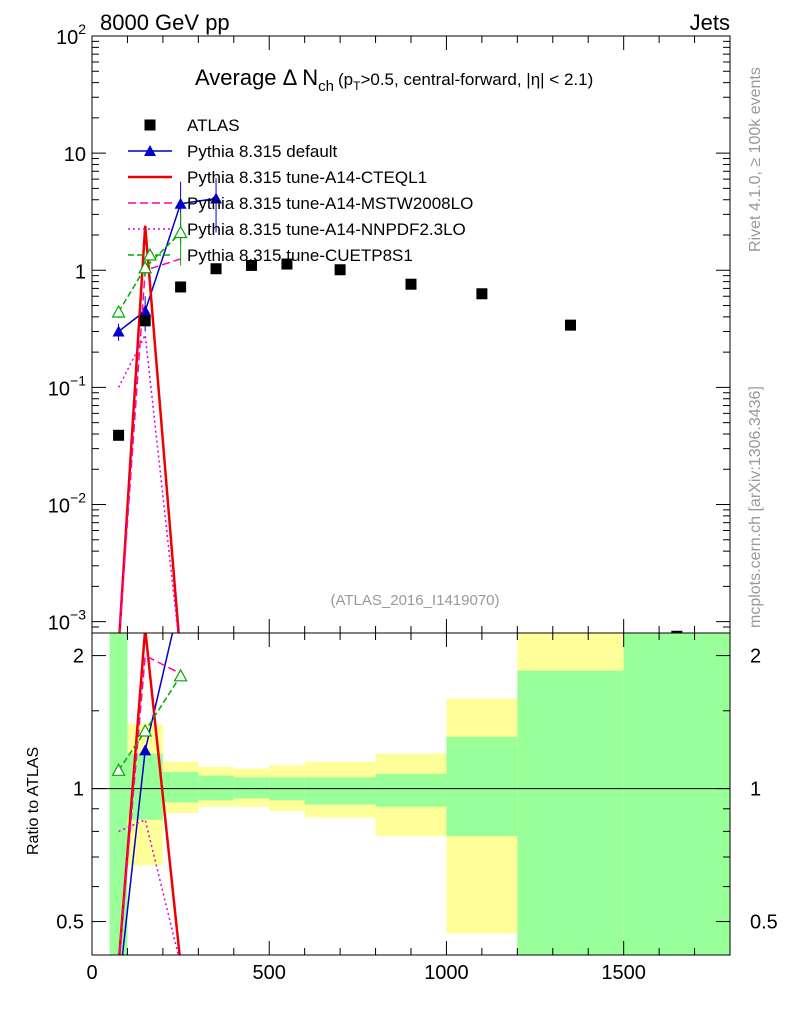 Image resolution: width=786 pixels, height=1029 pixels. I want to click on y-tick-label: 1, so click(80, 272).